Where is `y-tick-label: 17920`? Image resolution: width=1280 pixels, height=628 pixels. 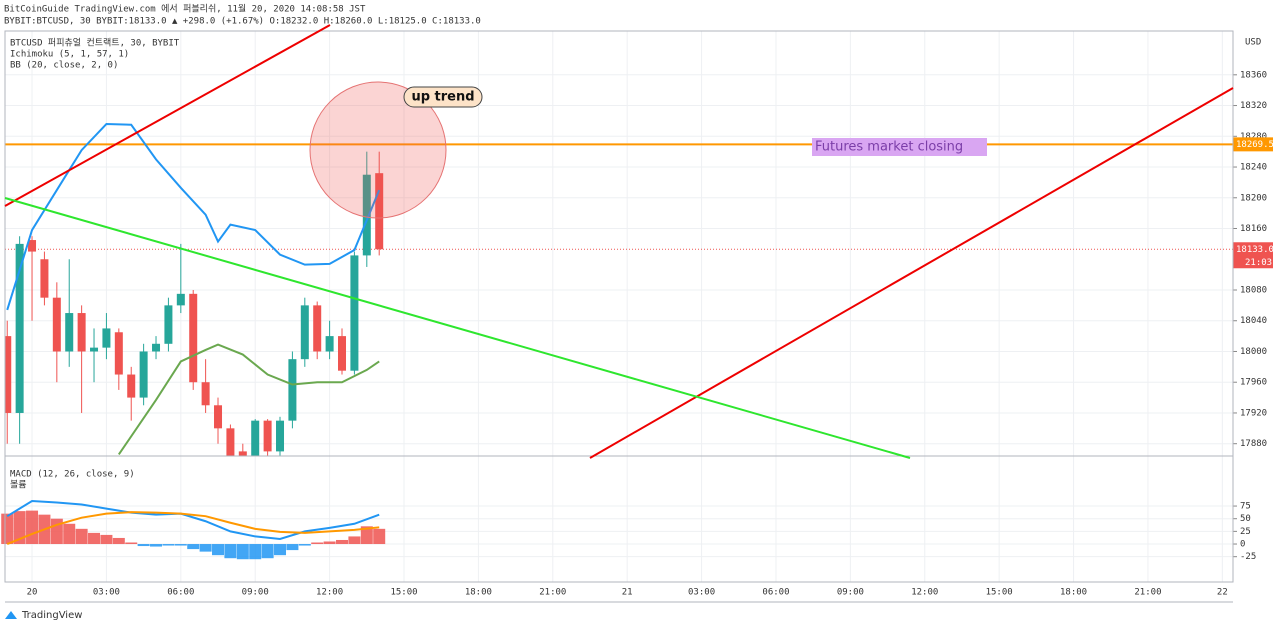
y-tick-label: 17920 is located at coordinates (1253, 413).